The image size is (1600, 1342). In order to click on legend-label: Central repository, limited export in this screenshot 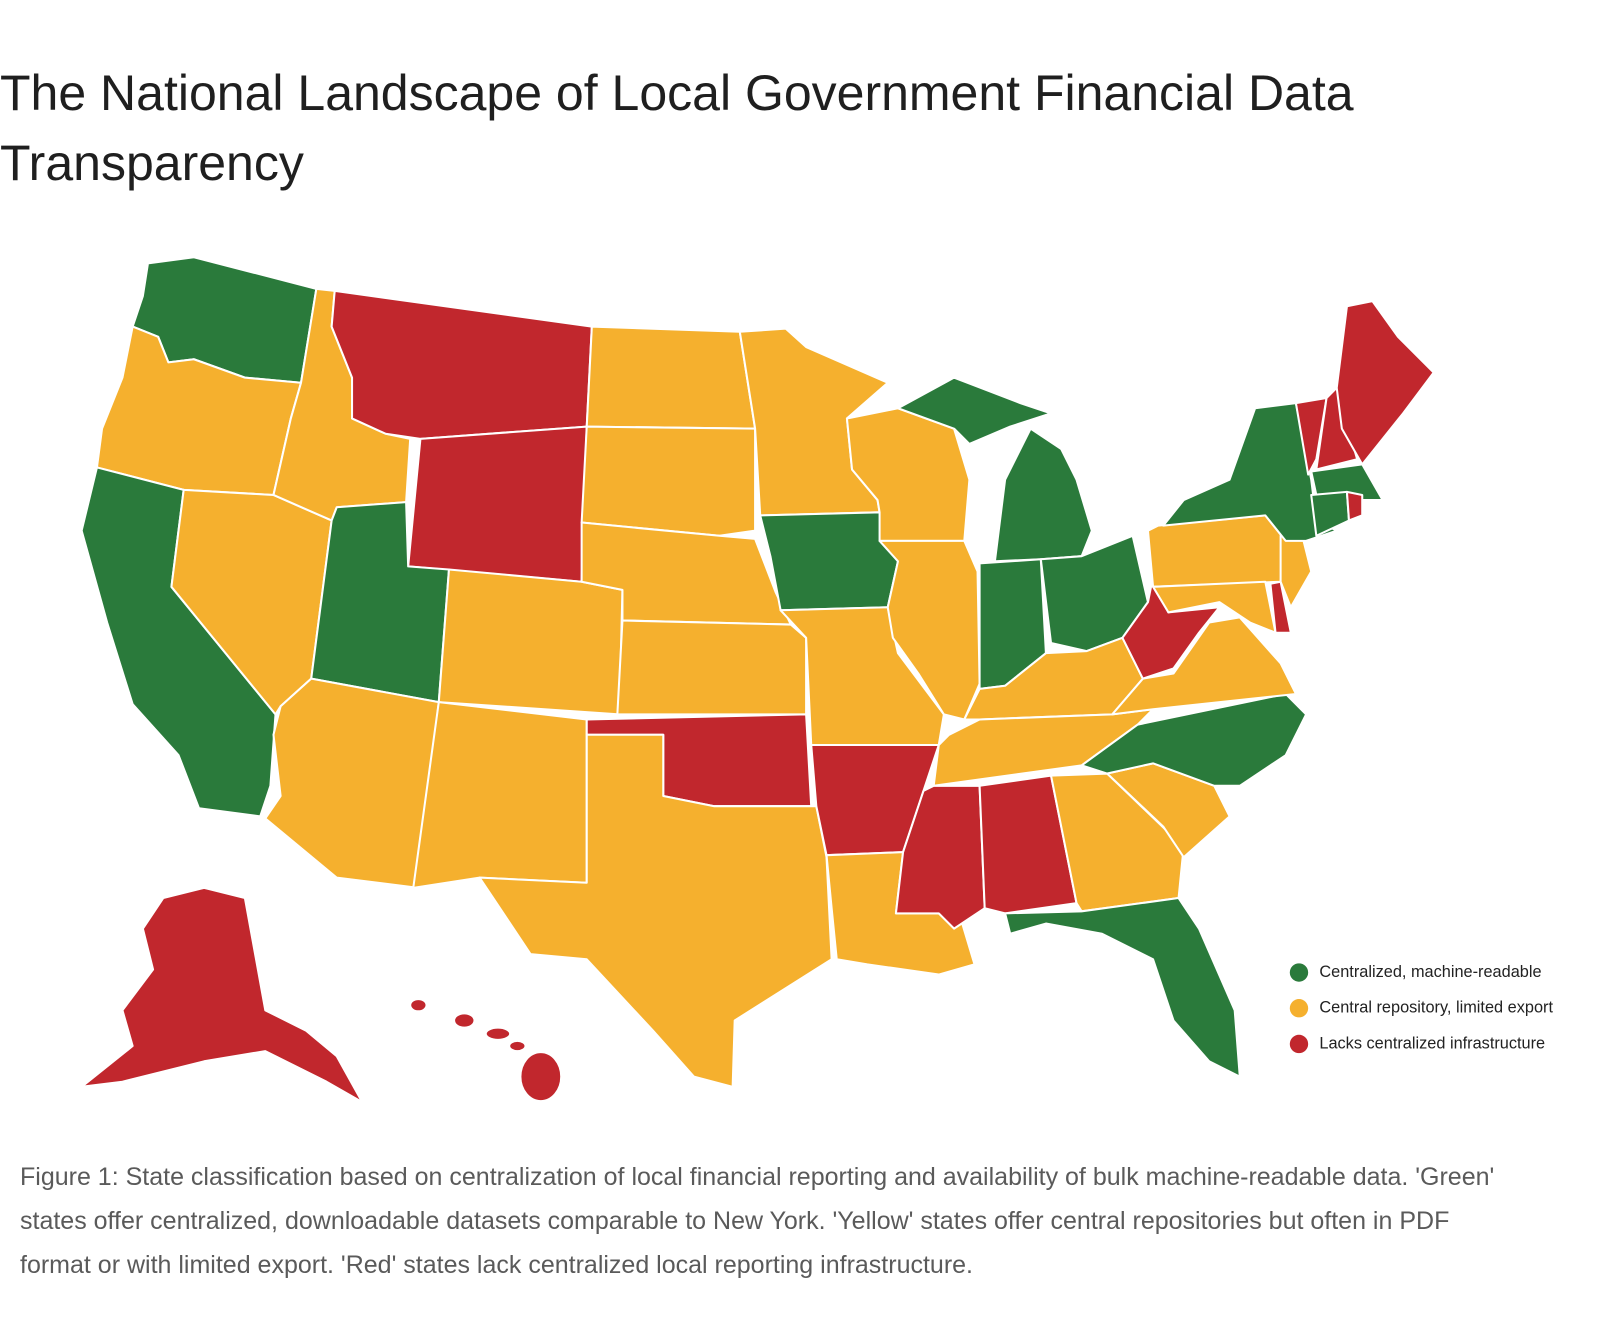, I will do `click(1436, 1008)`.